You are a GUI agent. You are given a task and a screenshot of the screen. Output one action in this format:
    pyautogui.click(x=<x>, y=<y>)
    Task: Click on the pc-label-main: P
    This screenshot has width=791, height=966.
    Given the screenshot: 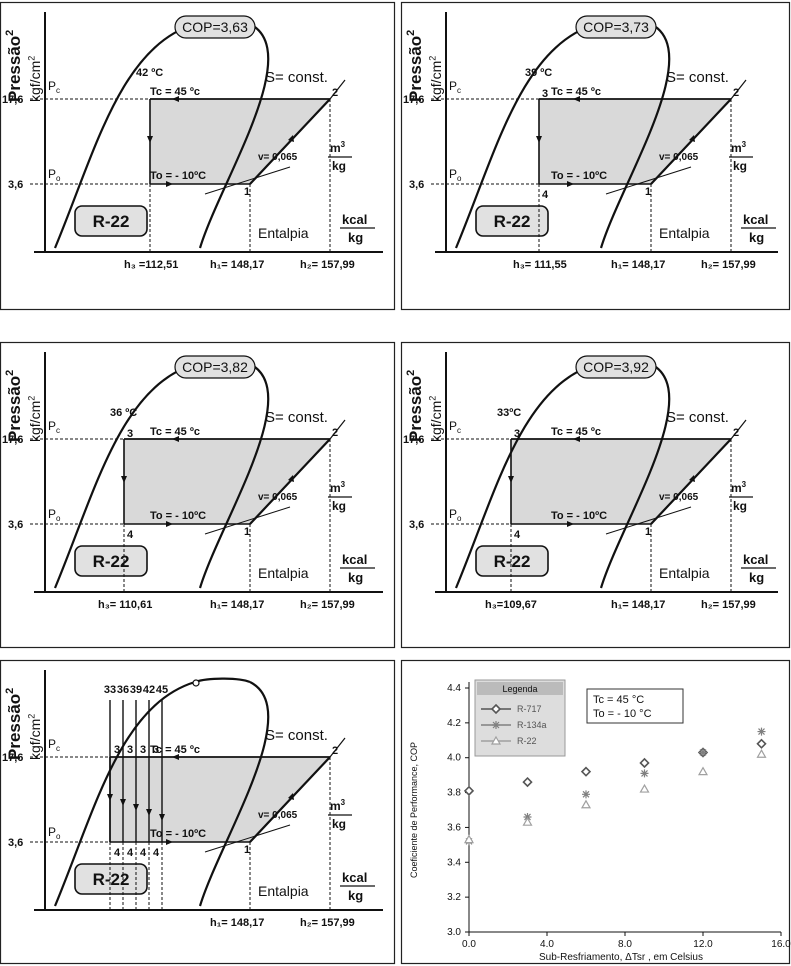 What is the action you would take?
    pyautogui.click(x=453, y=86)
    